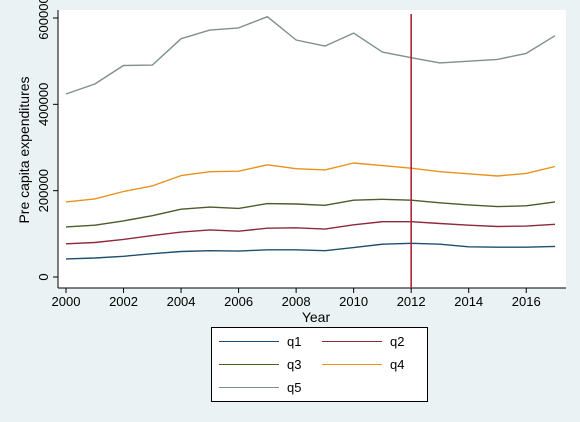  Describe the element at coordinates (353, 301) in the screenshot. I see `x-tick-label: 2010` at that location.